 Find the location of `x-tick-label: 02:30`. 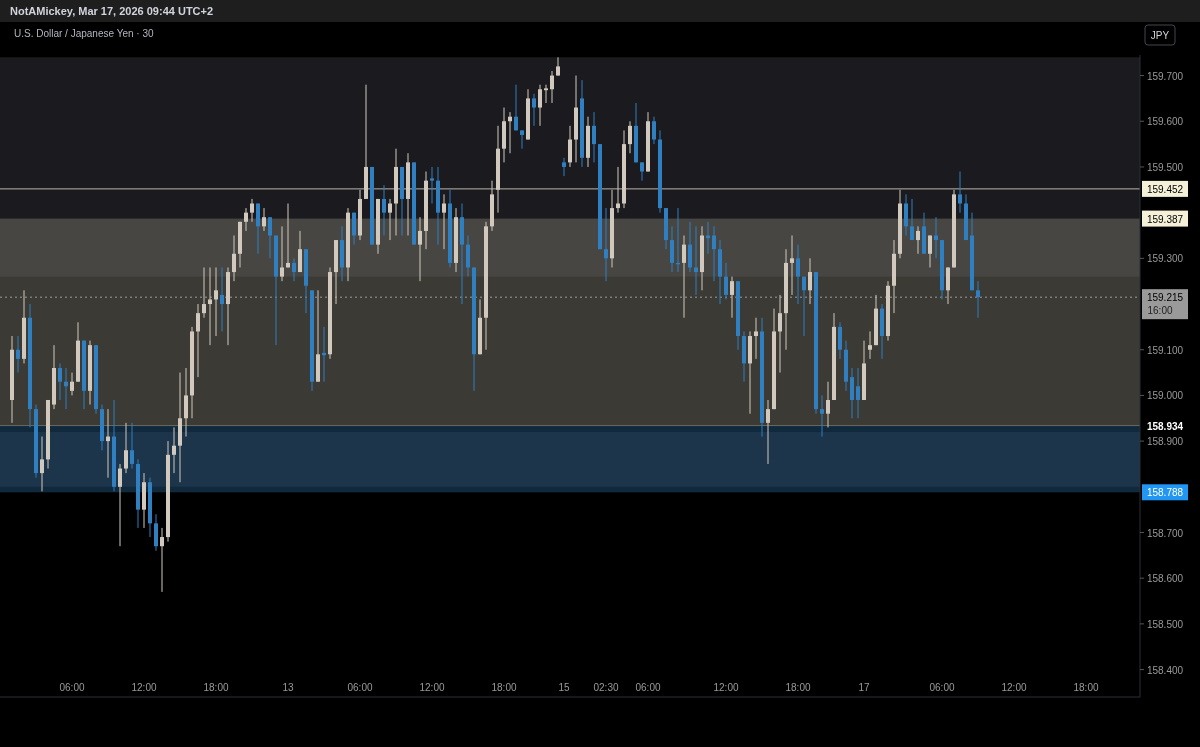

x-tick-label: 02:30 is located at coordinates (606, 687).